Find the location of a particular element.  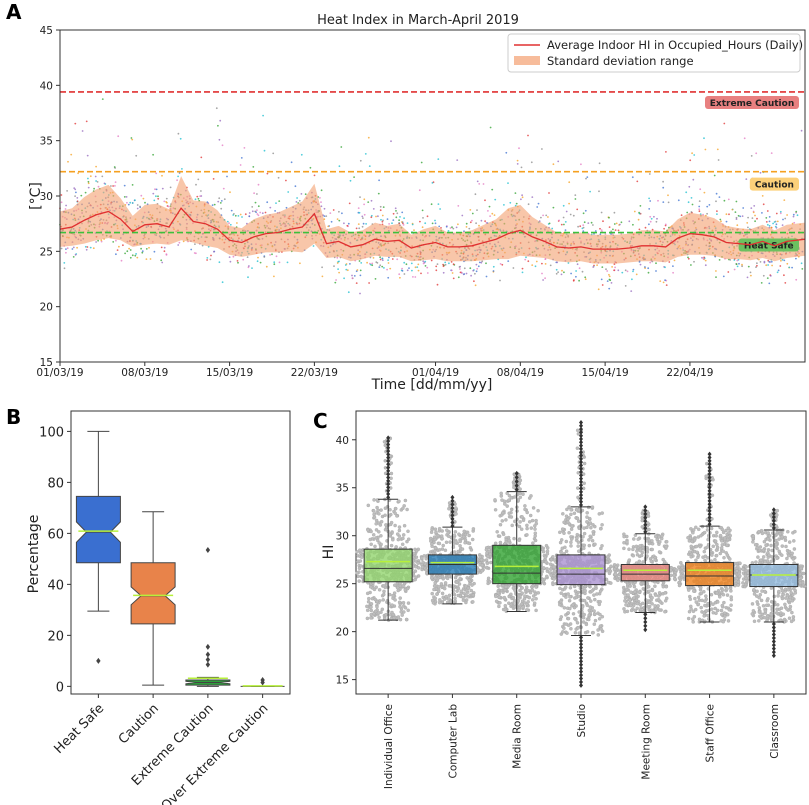

y-tick-label: 45 is located at coordinates (46, 31).